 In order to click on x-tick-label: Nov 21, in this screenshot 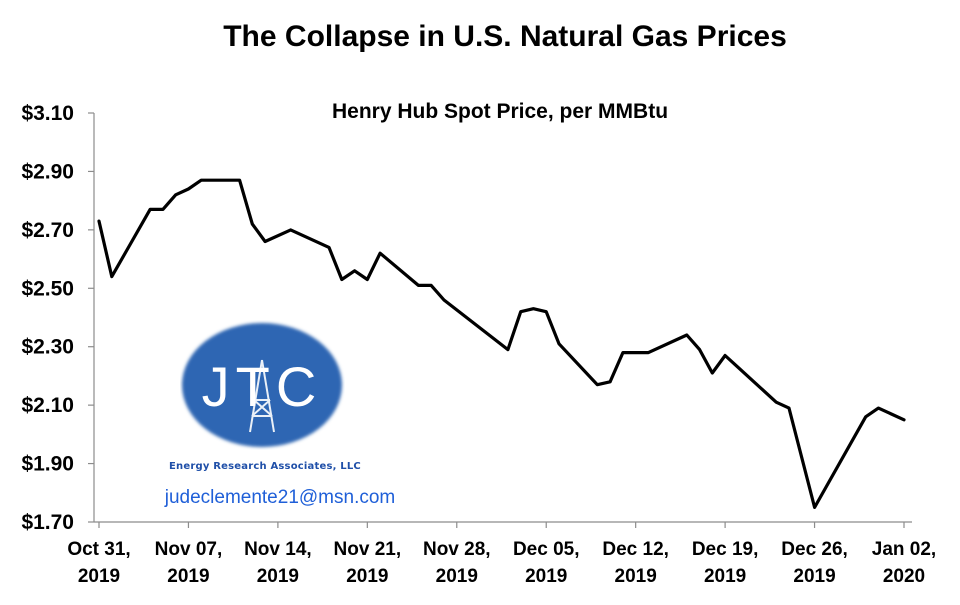, I will do `click(368, 549)`.